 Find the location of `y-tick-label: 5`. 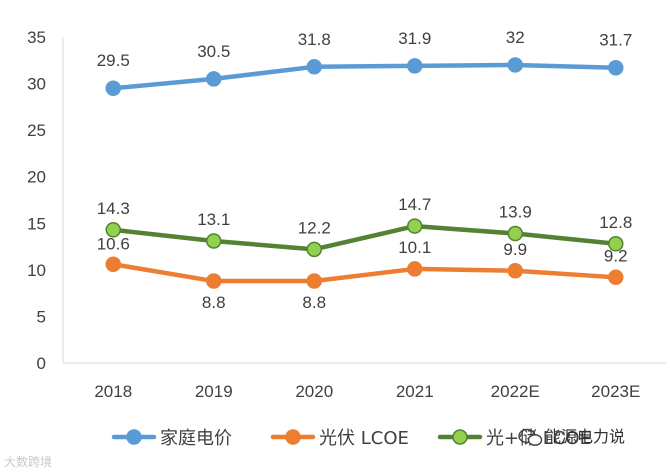

y-tick-label: 5 is located at coordinates (41, 316).